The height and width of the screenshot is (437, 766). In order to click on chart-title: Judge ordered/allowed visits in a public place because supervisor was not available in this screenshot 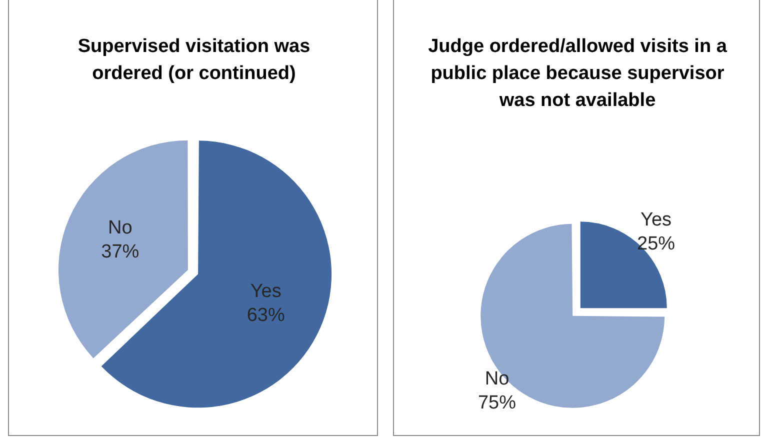, I will do `click(578, 74)`.